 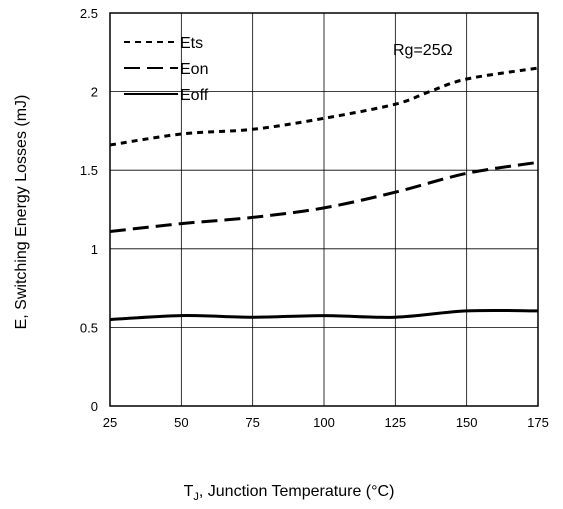 What do you see at coordinates (423, 50) in the screenshot?
I see `rg-annotation: Rg=25Ω` at bounding box center [423, 50].